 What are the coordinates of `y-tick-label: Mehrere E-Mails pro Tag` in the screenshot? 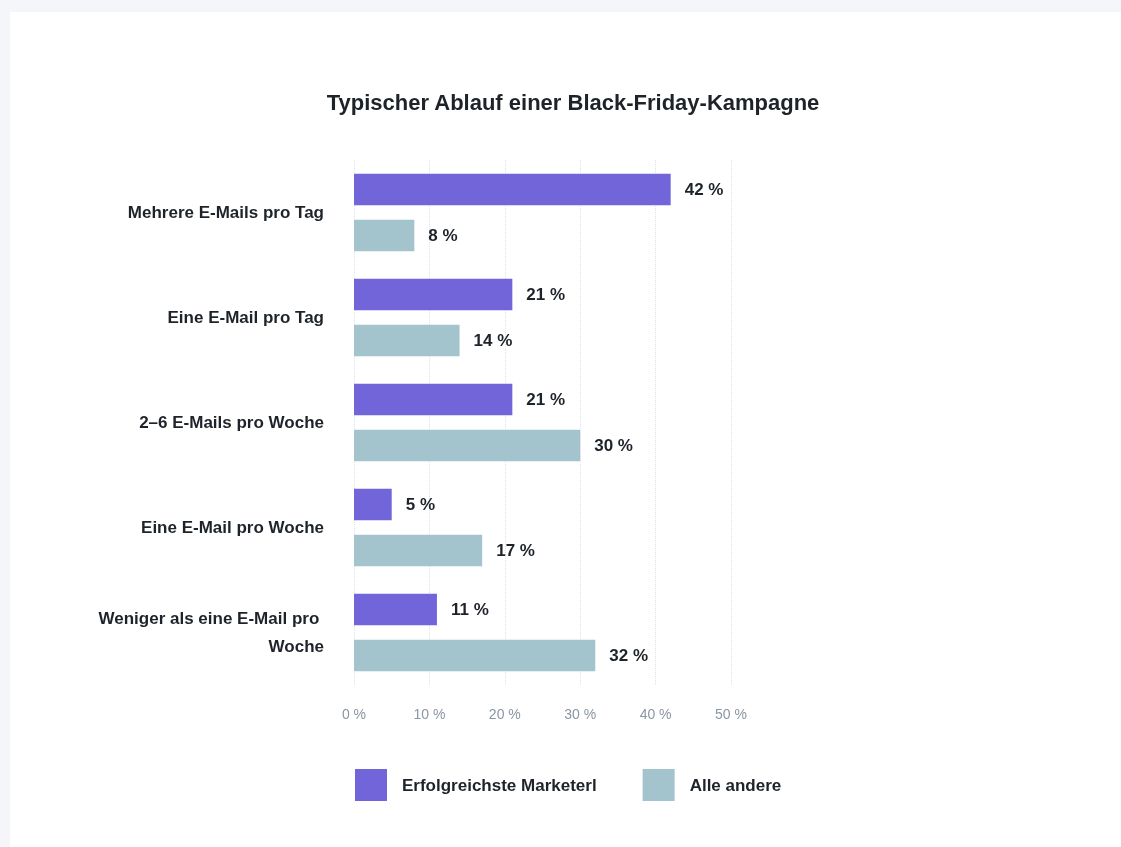 It's located at (225, 212).